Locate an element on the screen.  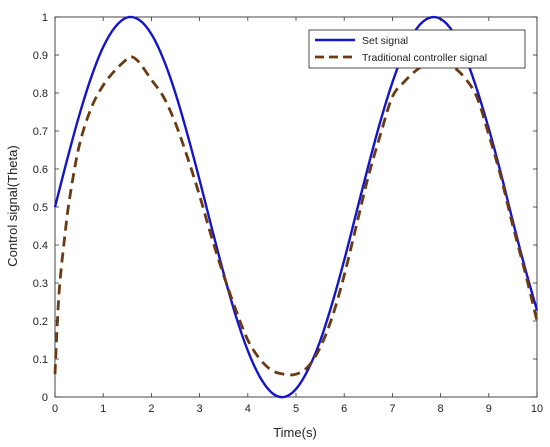
x-tick-label: 7 is located at coordinates (392, 409).